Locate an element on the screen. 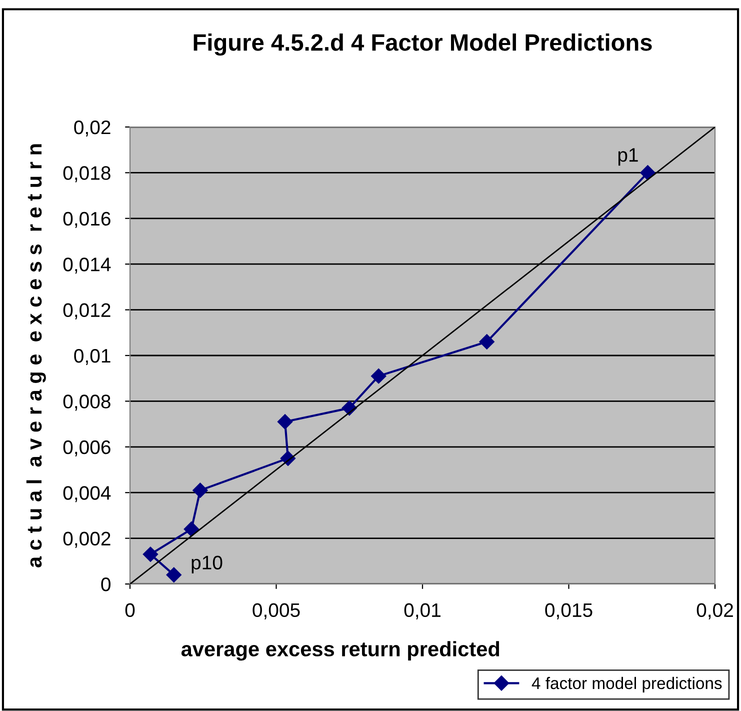 This screenshot has height=711, width=741. y-tick-label: 0,014 is located at coordinates (87, 266).